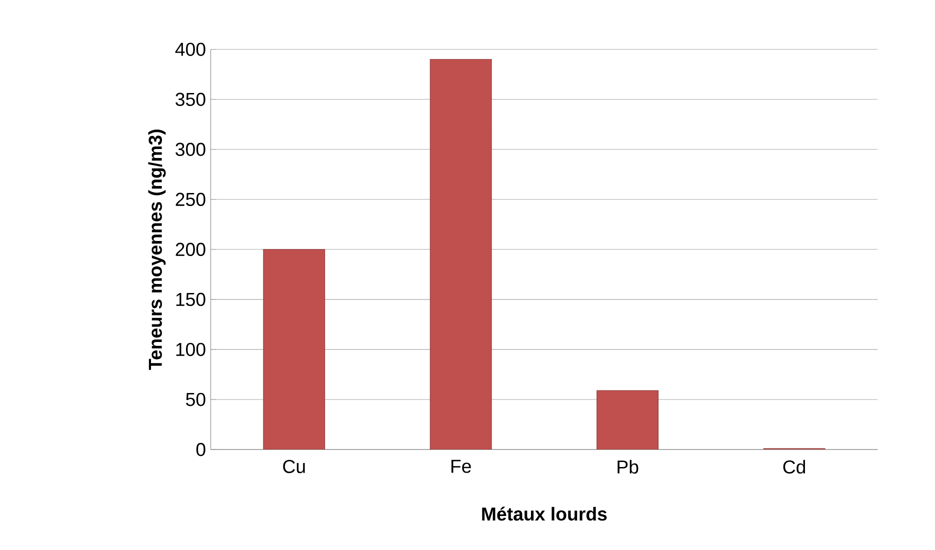 This screenshot has height=550, width=935. What do you see at coordinates (191, 99) in the screenshot?
I see `y-tick-label: 350` at bounding box center [191, 99].